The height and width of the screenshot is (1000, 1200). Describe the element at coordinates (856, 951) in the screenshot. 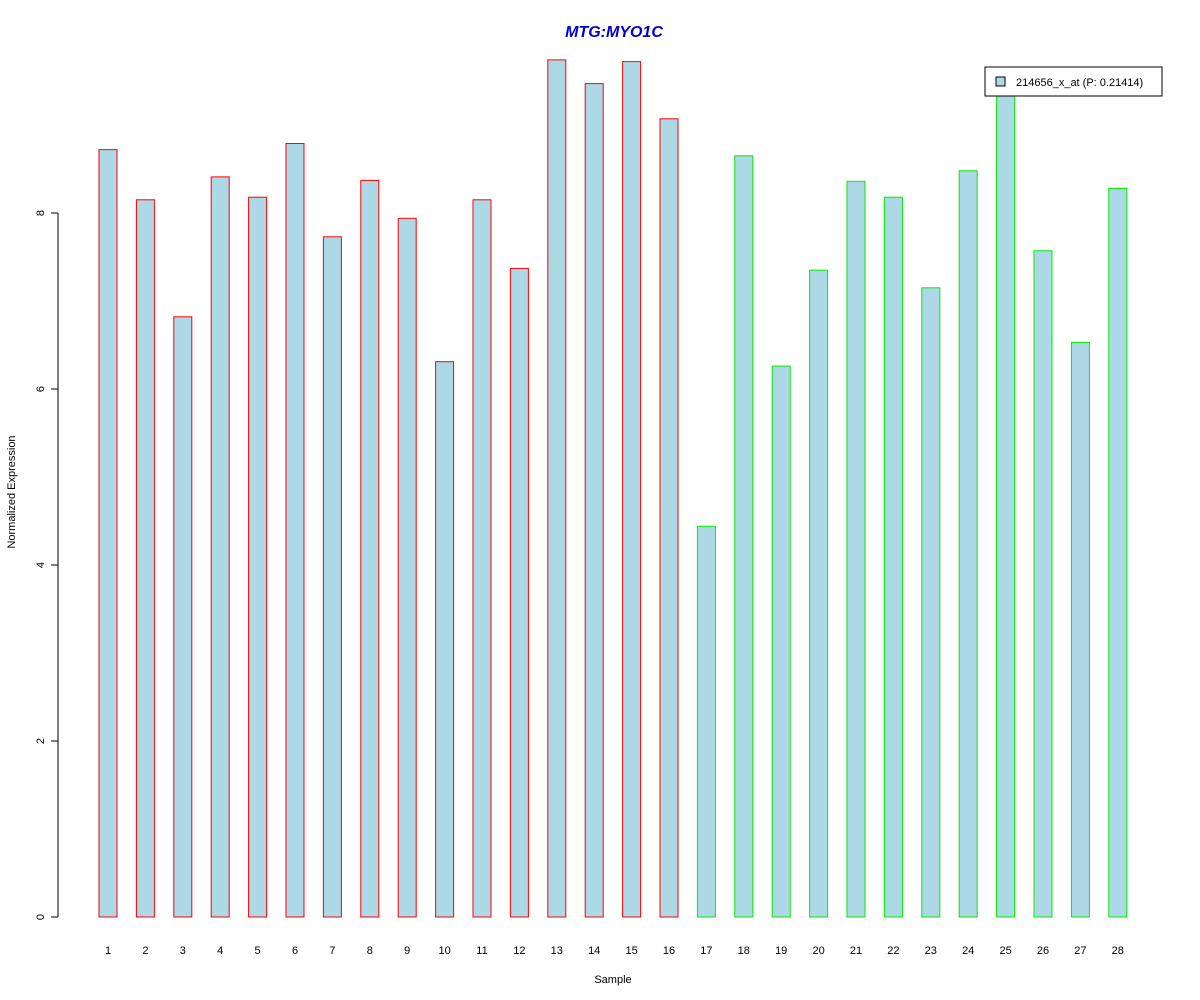

I see `x-tick-label: 21` at that location.